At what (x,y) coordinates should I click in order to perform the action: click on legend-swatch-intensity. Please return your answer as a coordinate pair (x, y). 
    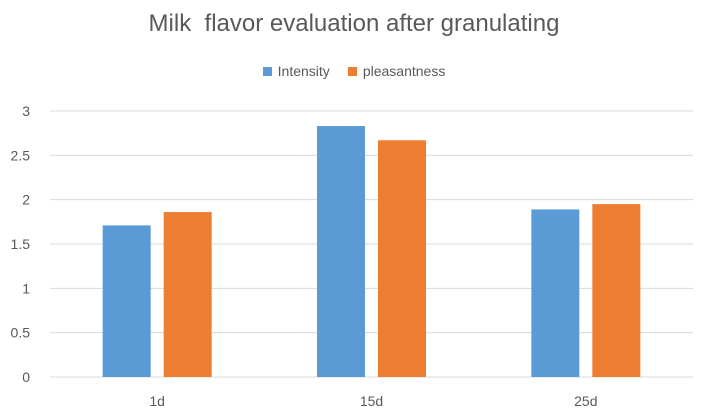
    Looking at the image, I should click on (267, 71).